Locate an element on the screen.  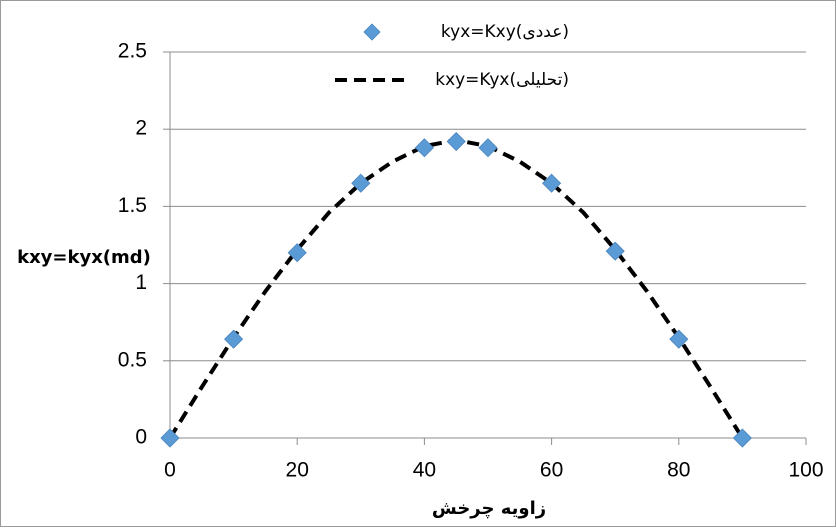
x-tick-label: 100 is located at coordinates (805, 470).